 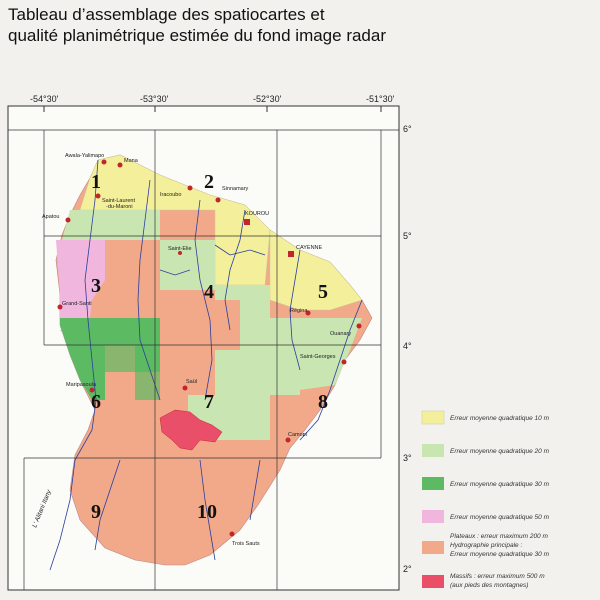 I want to click on sheet-number-7: 7, so click(x=209, y=402).